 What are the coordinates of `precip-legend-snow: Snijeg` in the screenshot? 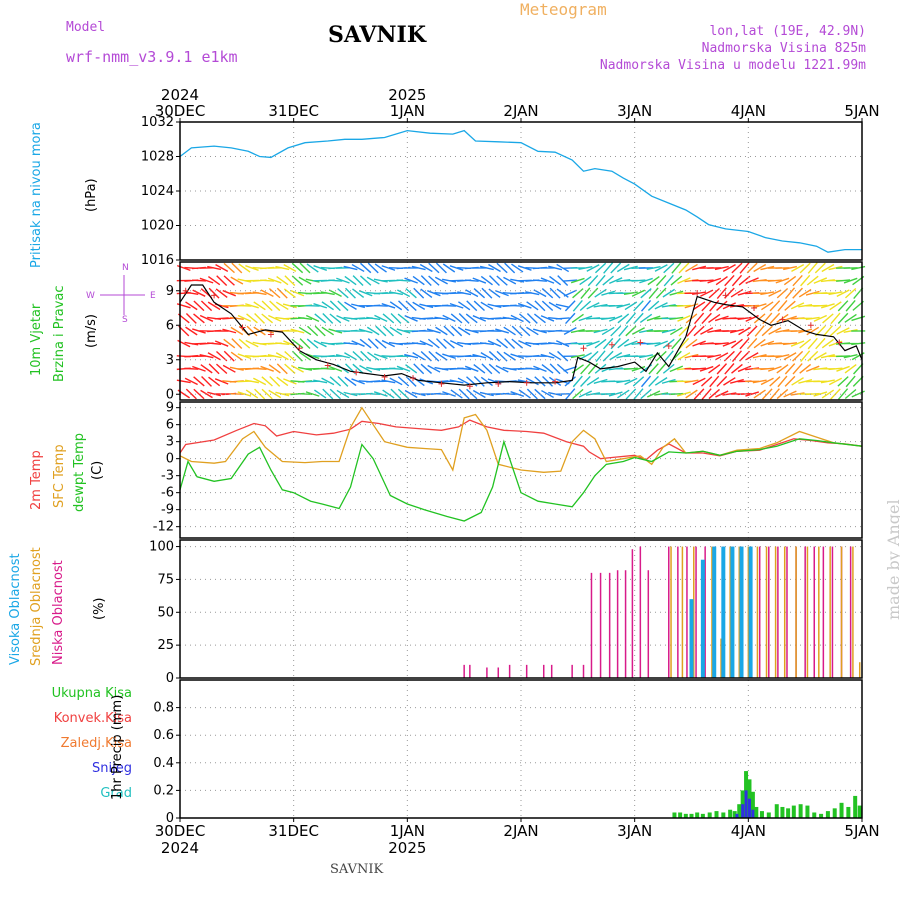 It's located at (112, 768).